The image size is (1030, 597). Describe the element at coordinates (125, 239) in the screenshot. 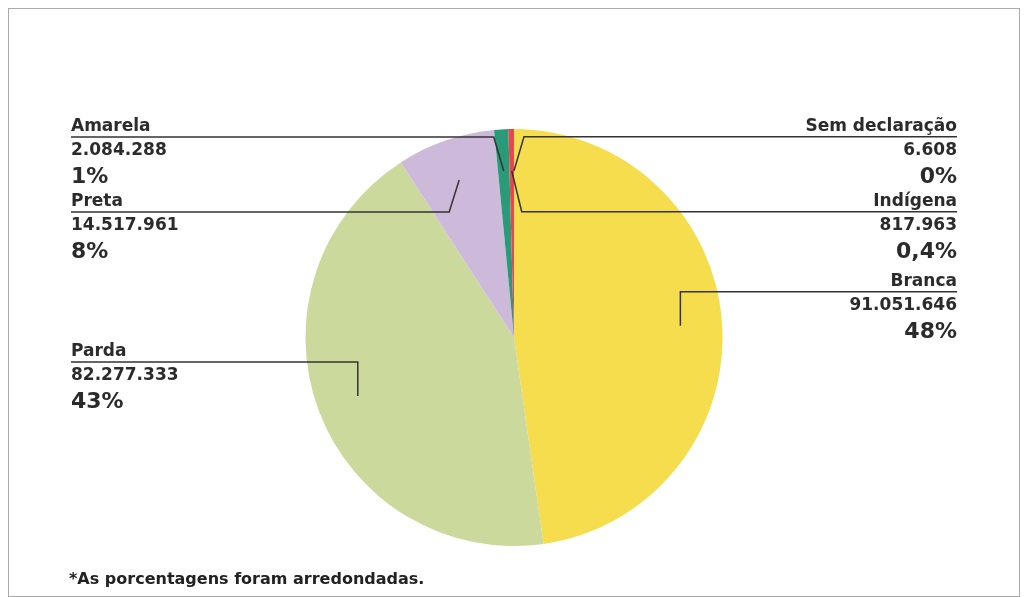

I see `data-label: 14.517.961 8%` at that location.